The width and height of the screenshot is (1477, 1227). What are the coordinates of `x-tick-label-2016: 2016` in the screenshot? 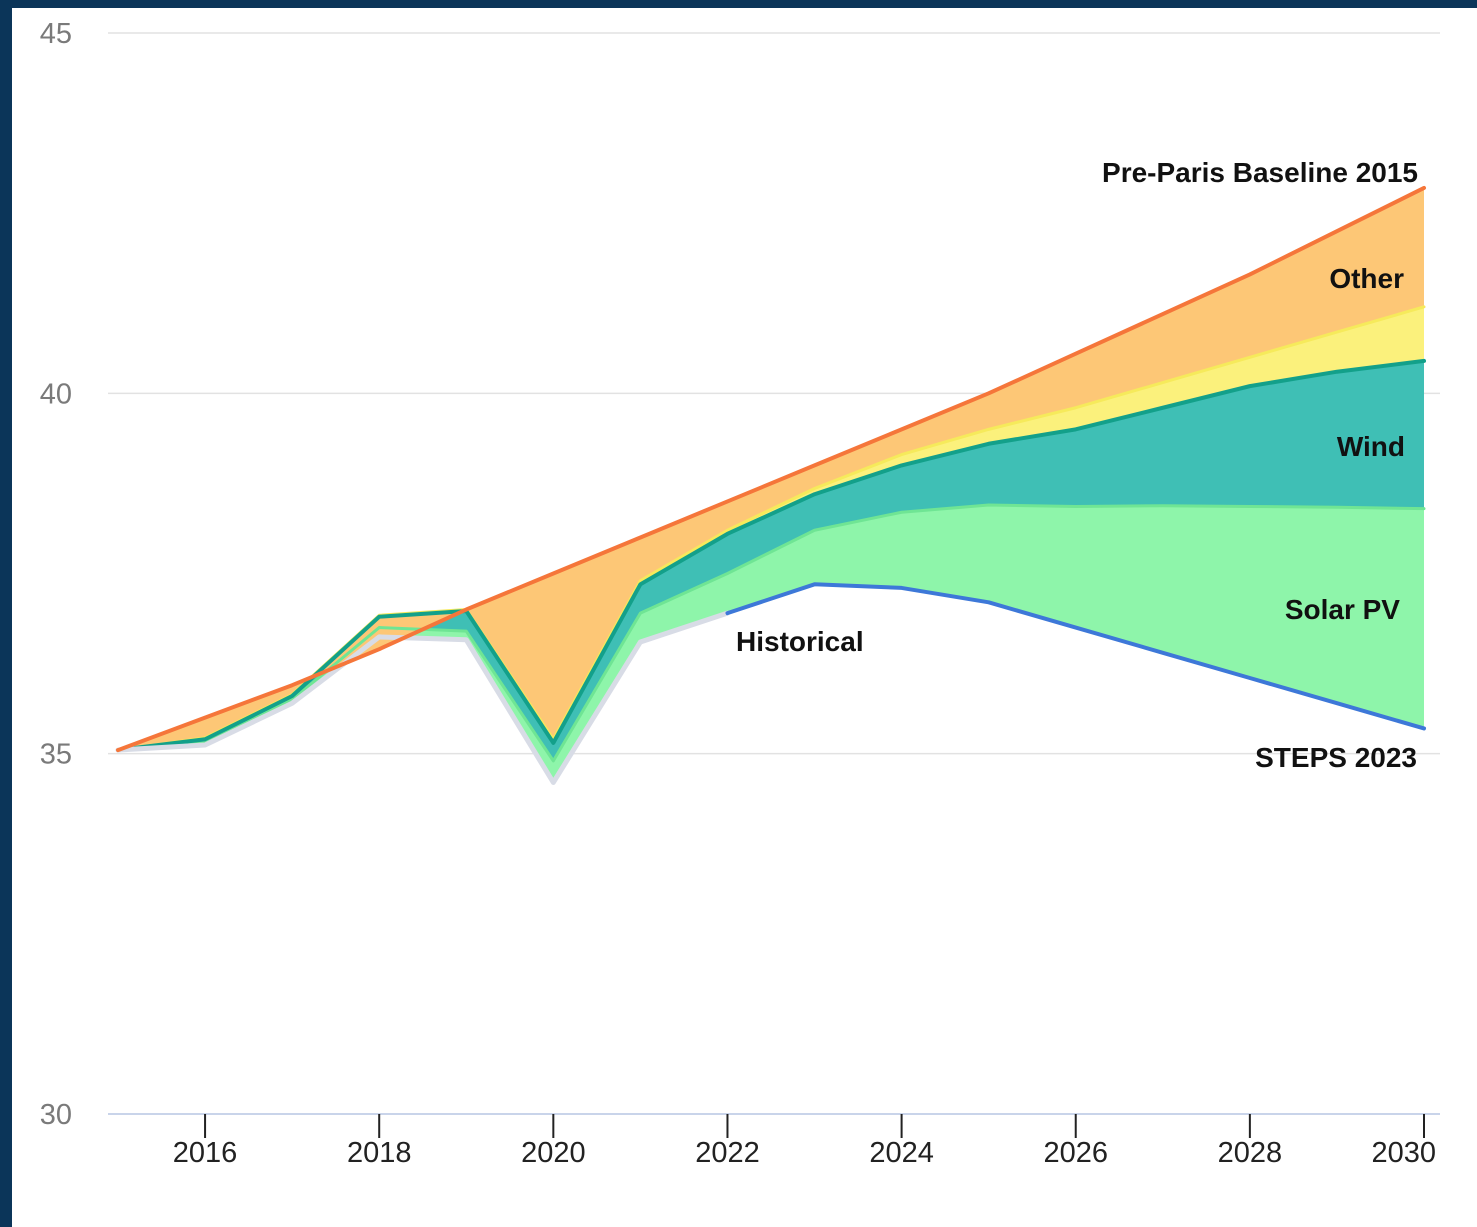 It's located at (205, 1153).